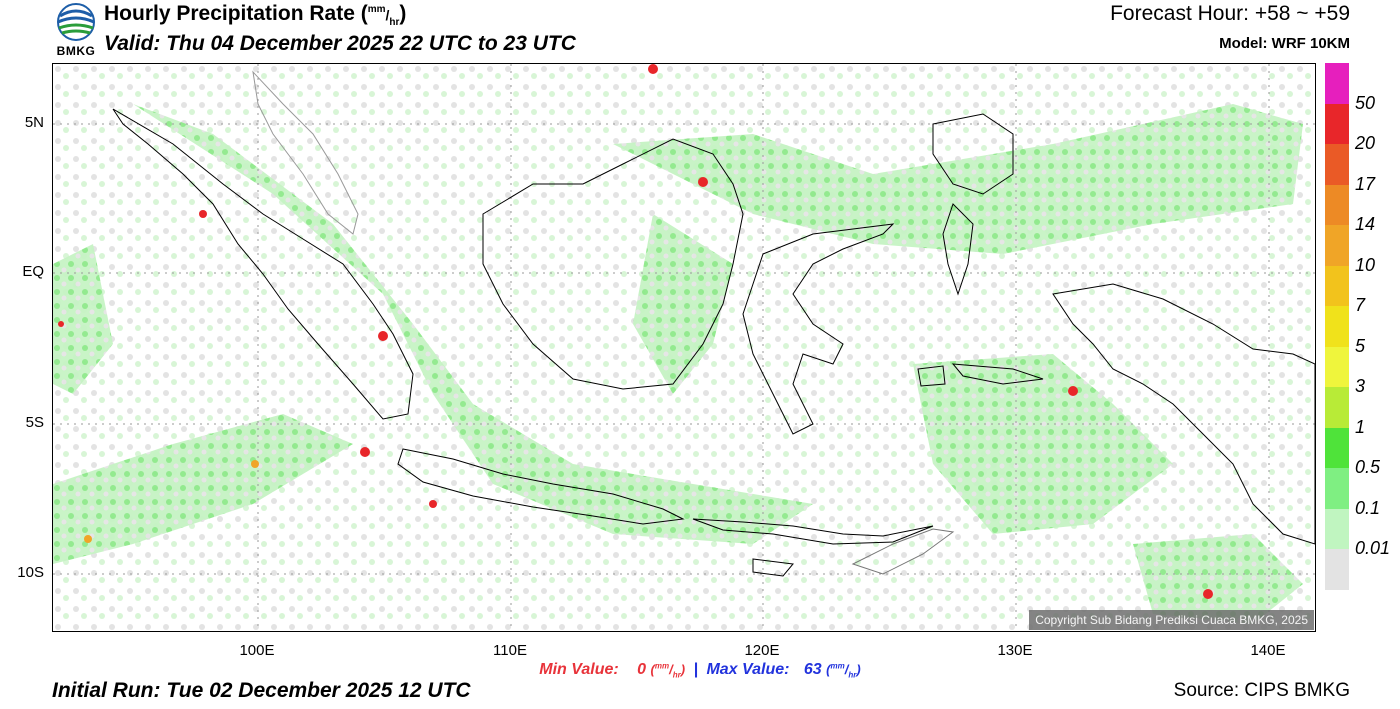  I want to click on seram-outline, so click(997, 374).